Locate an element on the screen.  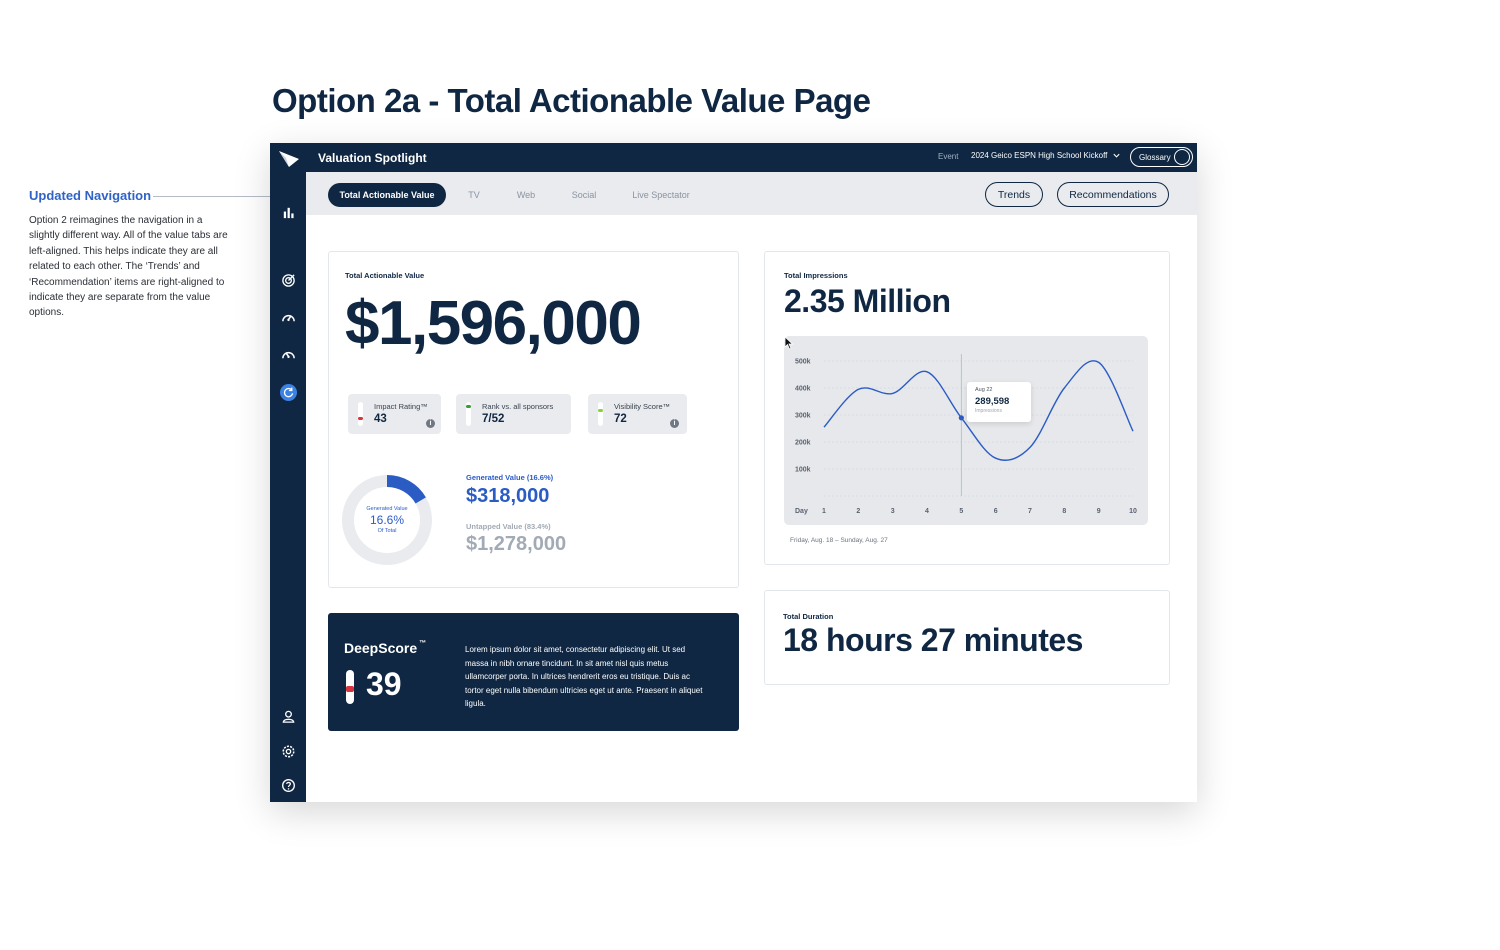
impact-rating-gauge is located at coordinates (360, 414).